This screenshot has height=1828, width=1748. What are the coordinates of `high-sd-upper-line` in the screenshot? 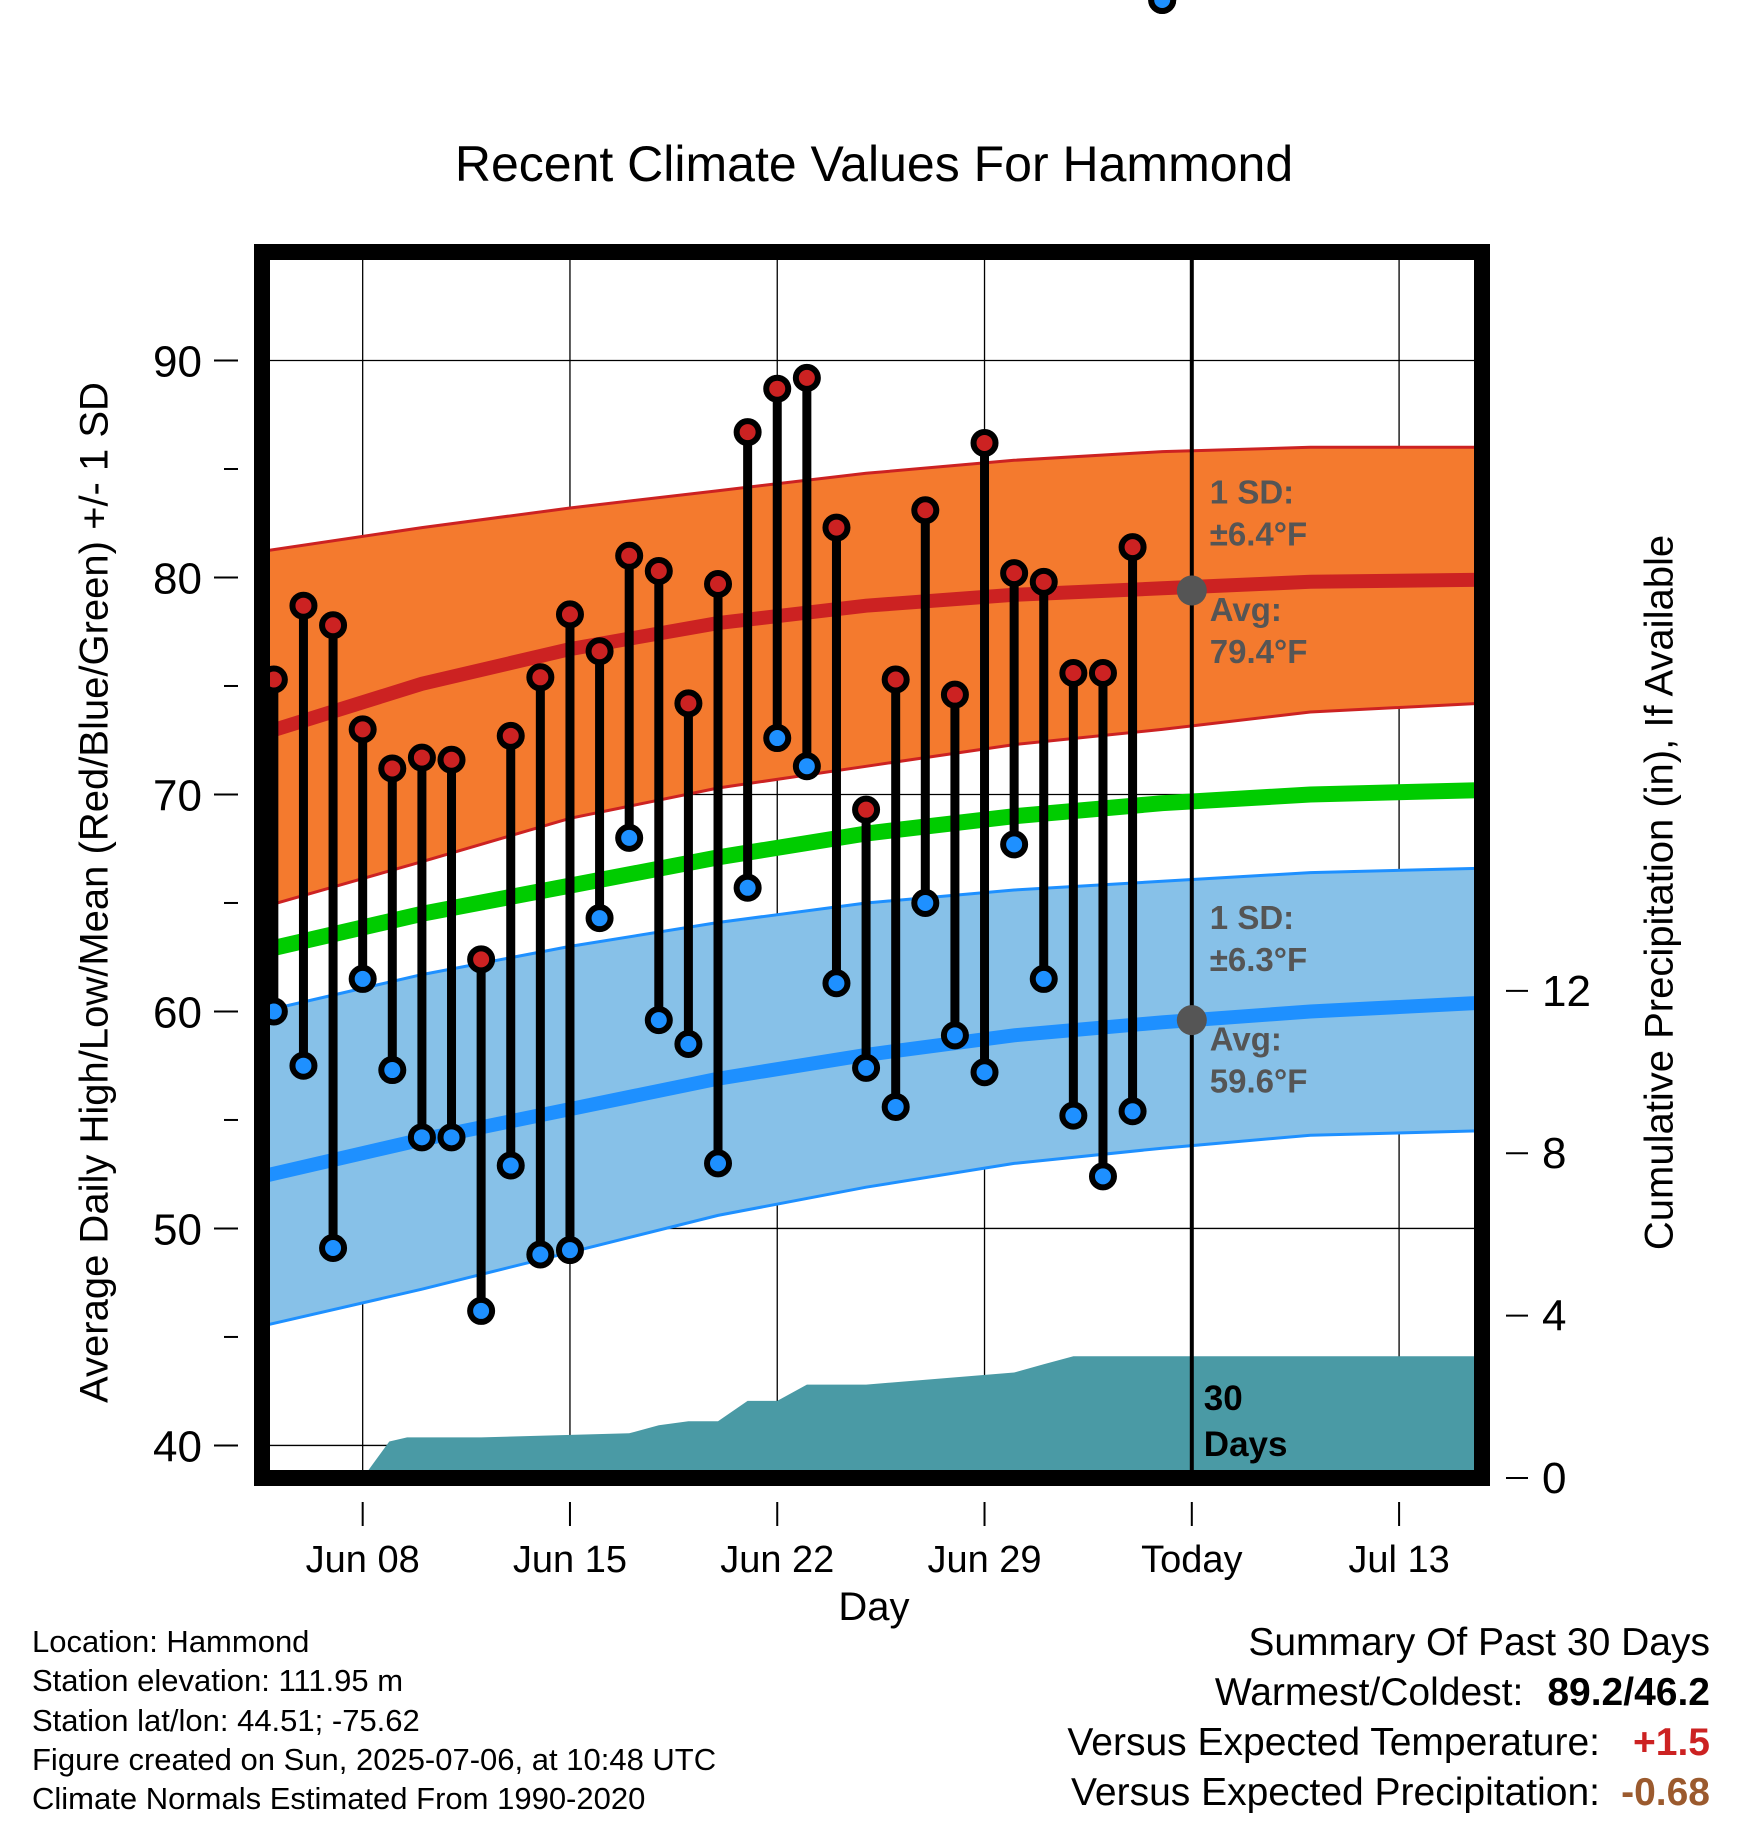 It's located at (871, 499).